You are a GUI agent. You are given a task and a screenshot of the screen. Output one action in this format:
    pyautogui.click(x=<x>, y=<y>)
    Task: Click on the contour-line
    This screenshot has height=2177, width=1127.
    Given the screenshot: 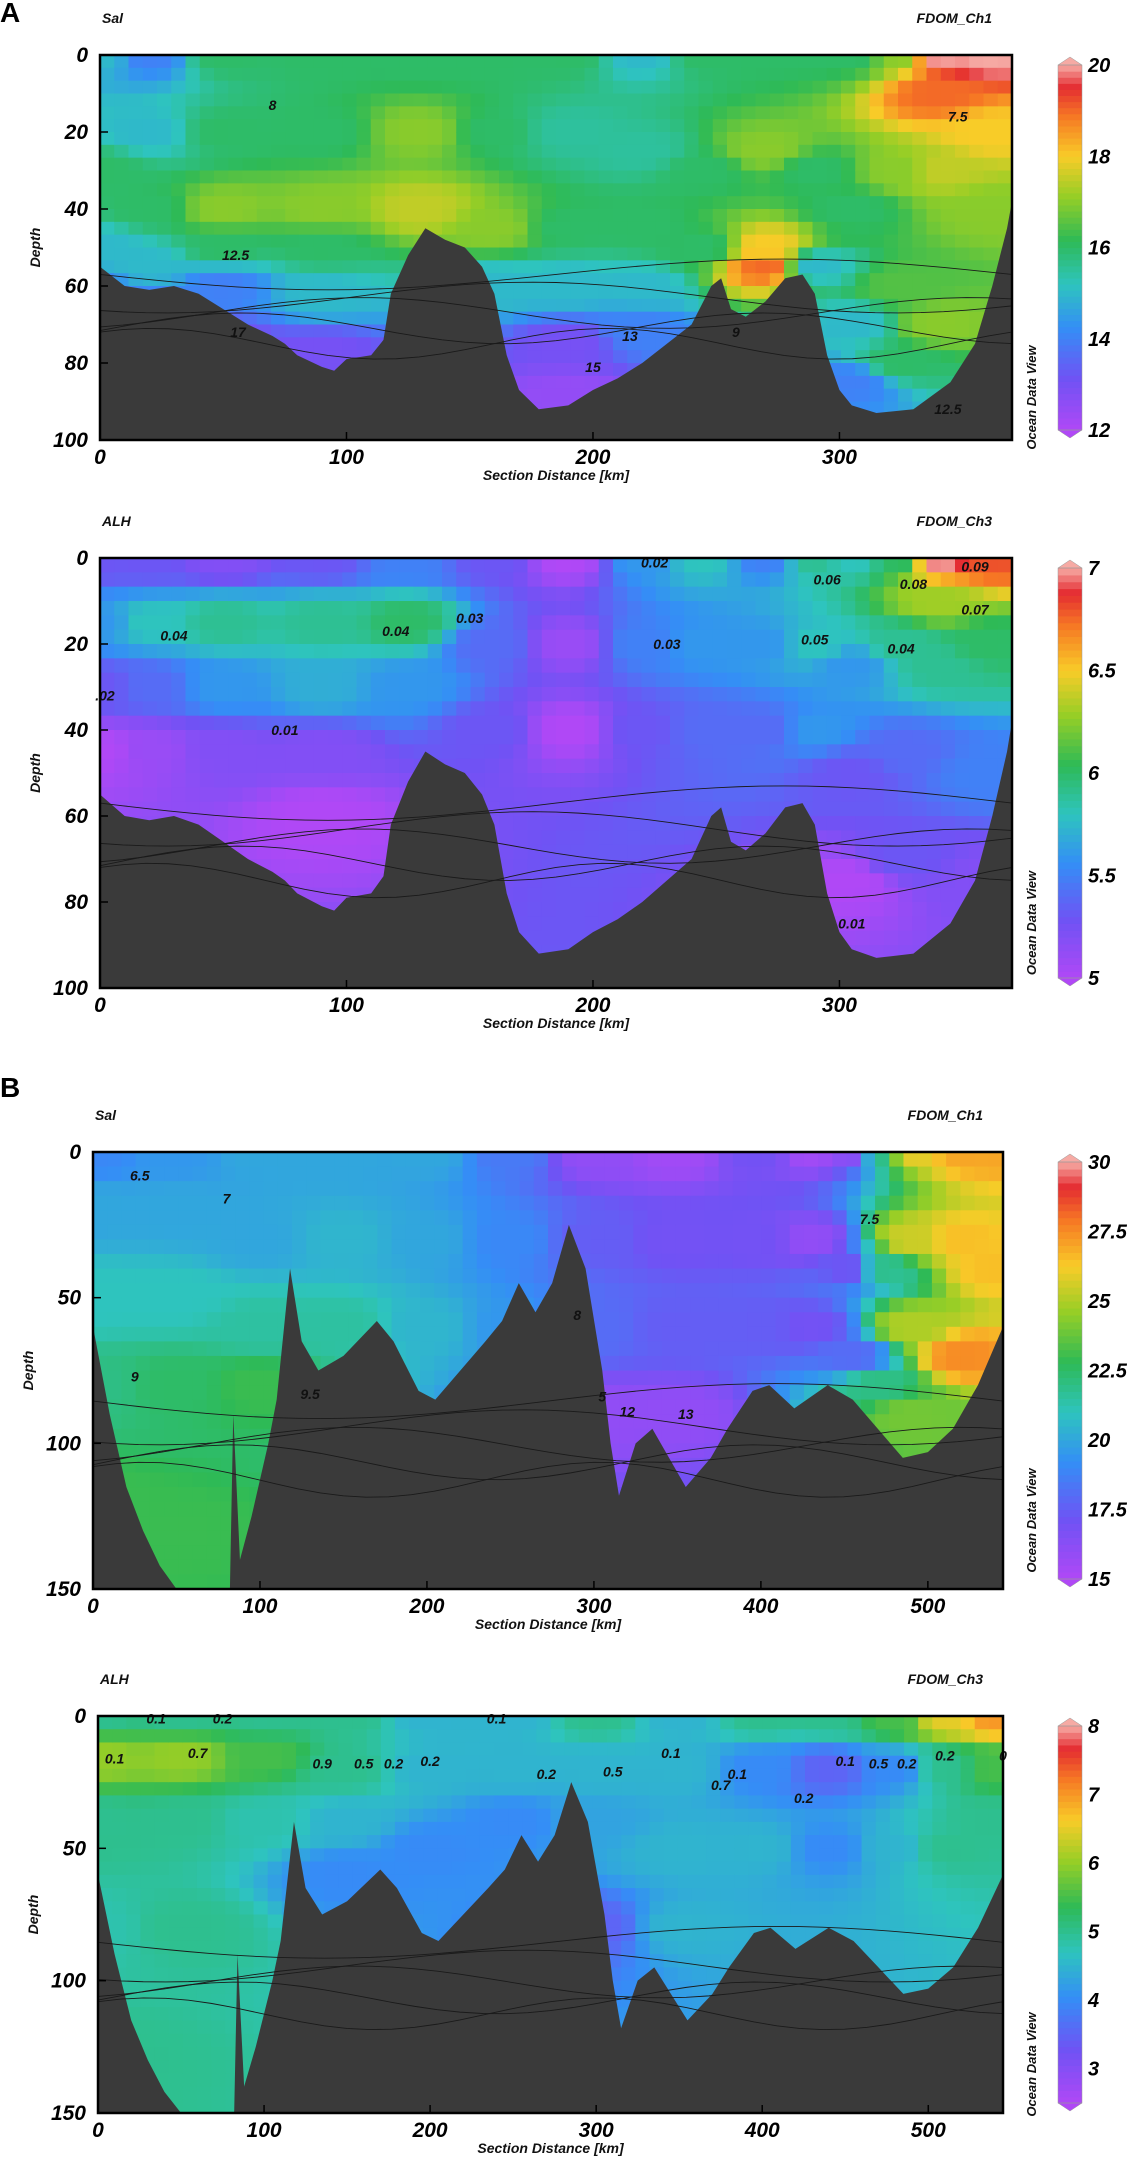 What is the action you would take?
    pyautogui.click(x=556, y=328)
    